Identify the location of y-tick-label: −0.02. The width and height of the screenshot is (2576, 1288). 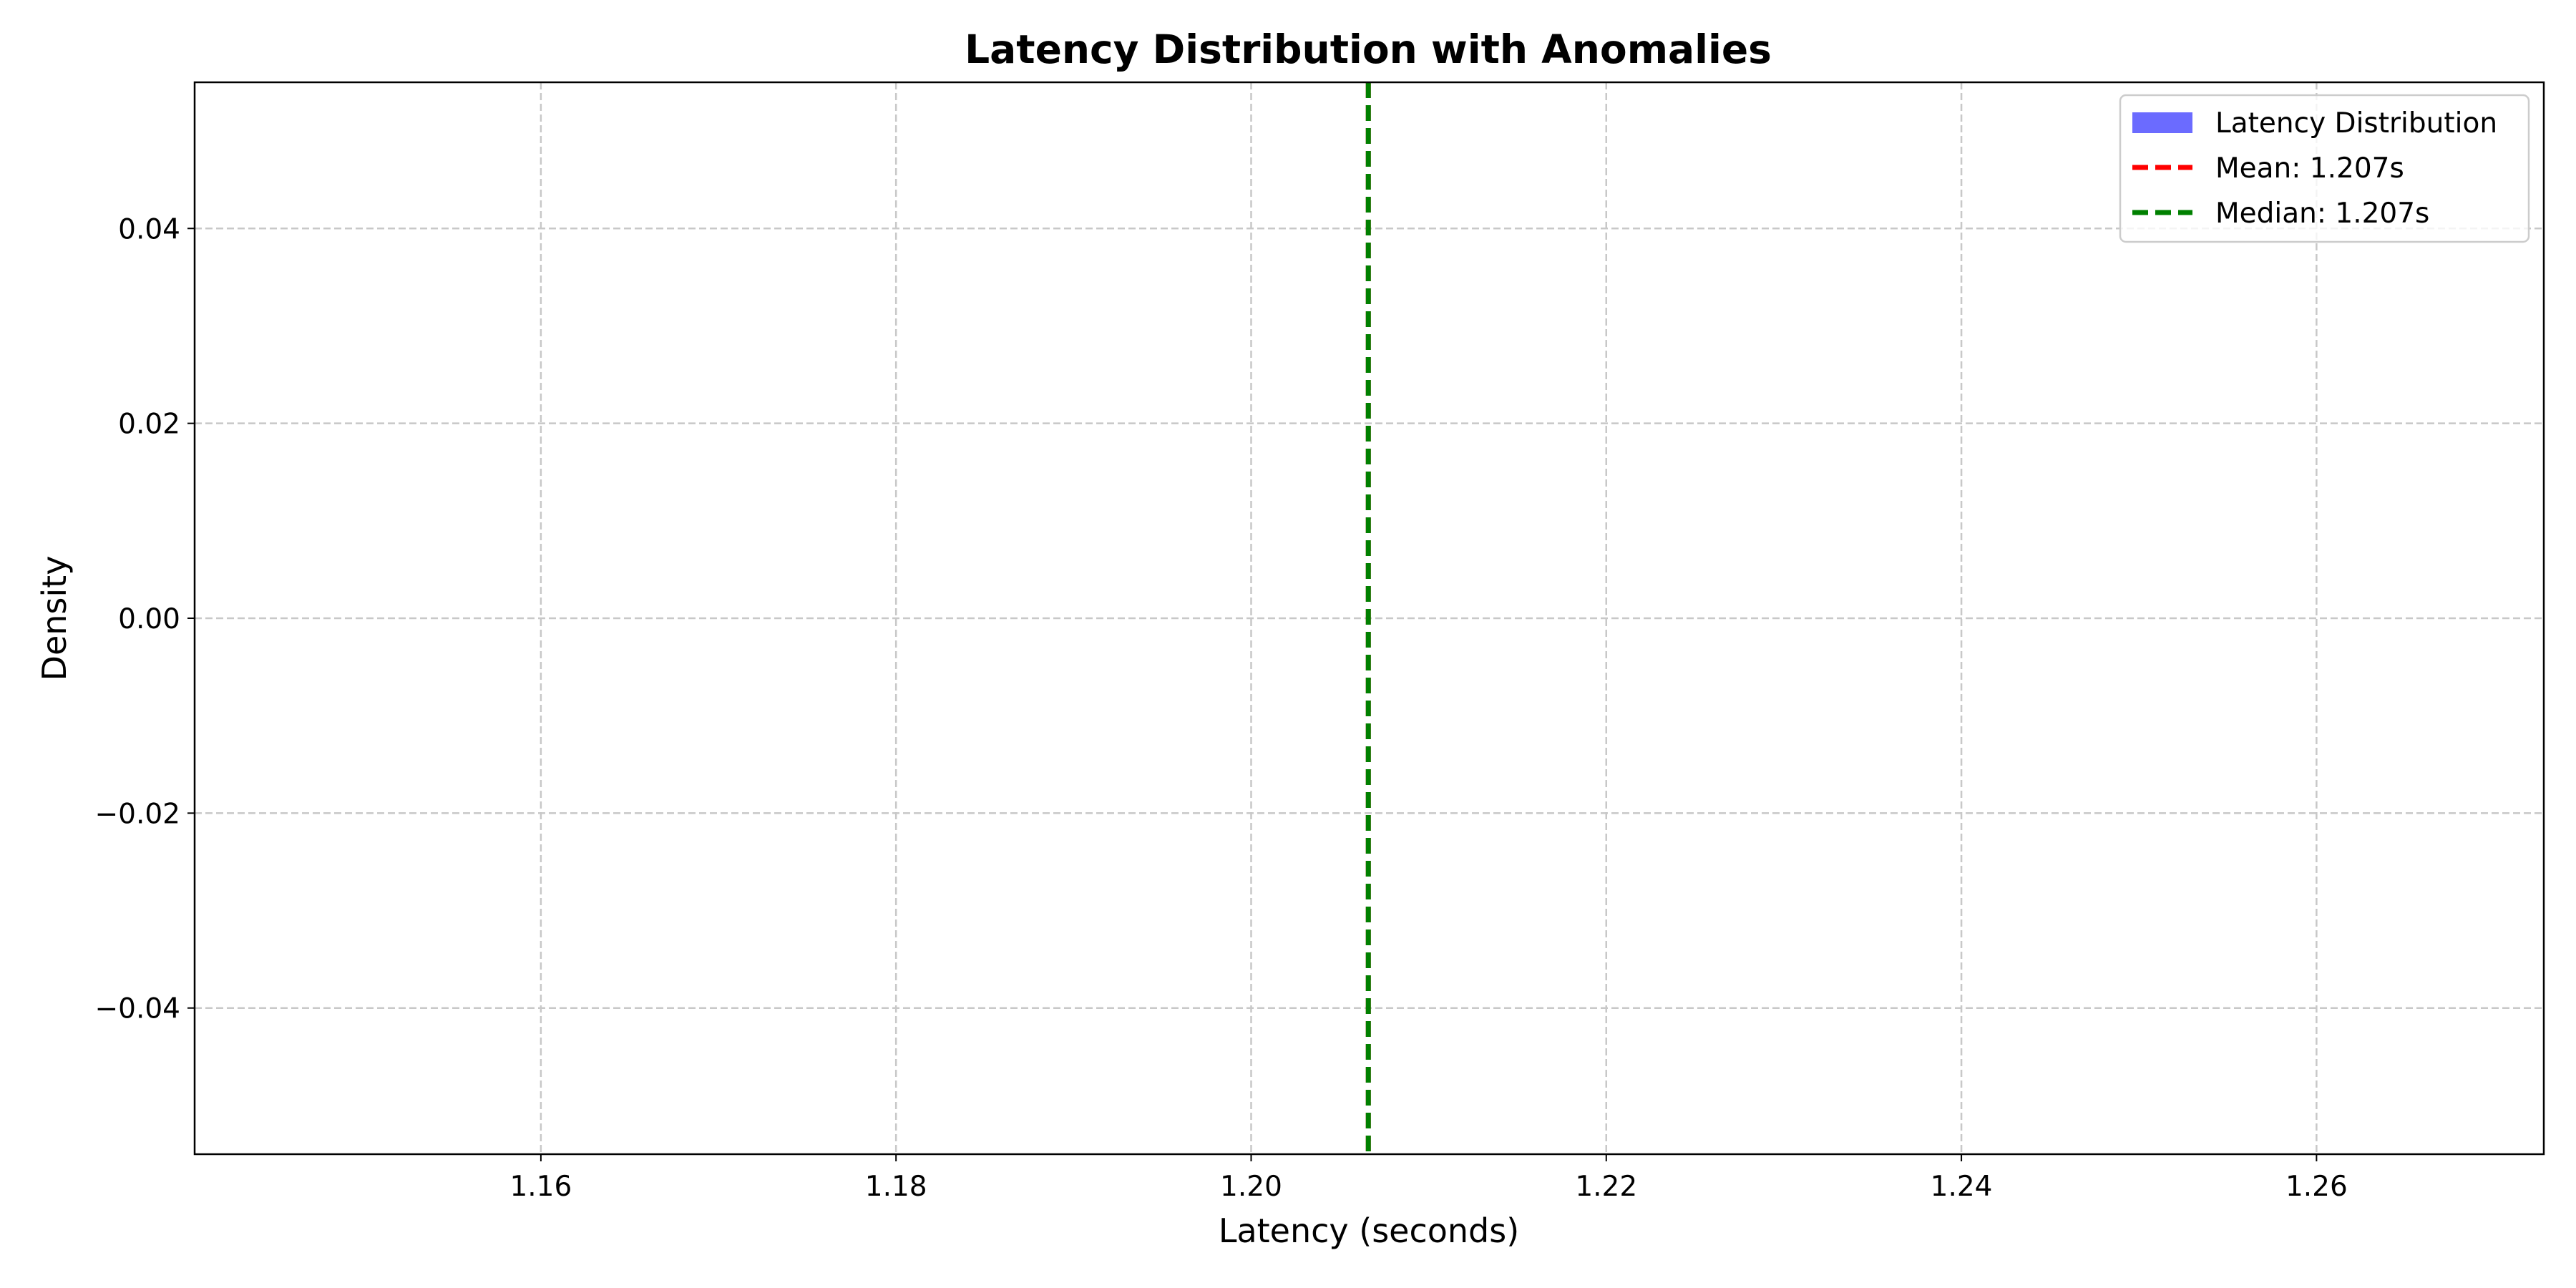
(137, 814).